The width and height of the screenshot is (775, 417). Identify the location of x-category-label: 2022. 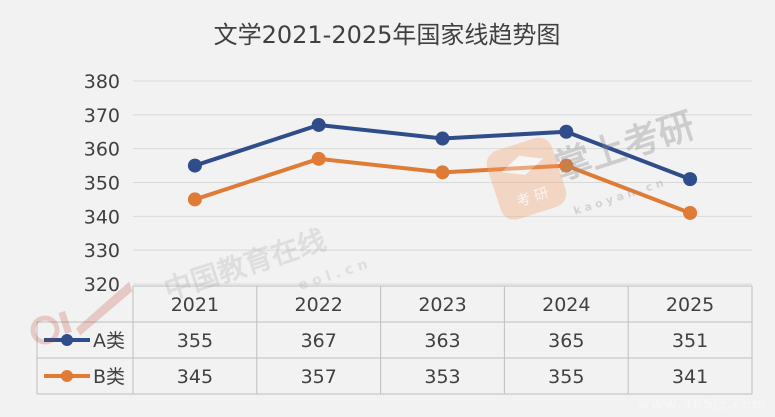
(319, 305).